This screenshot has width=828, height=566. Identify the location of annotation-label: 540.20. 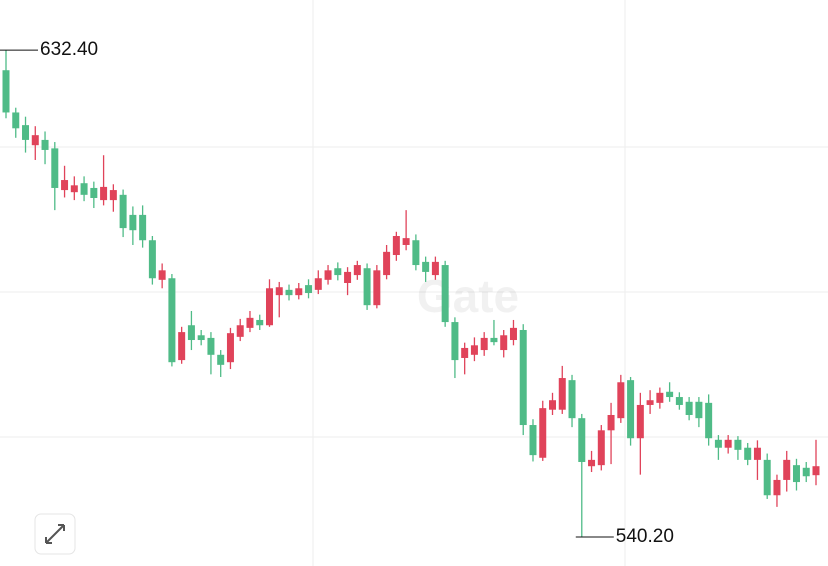
(645, 536).